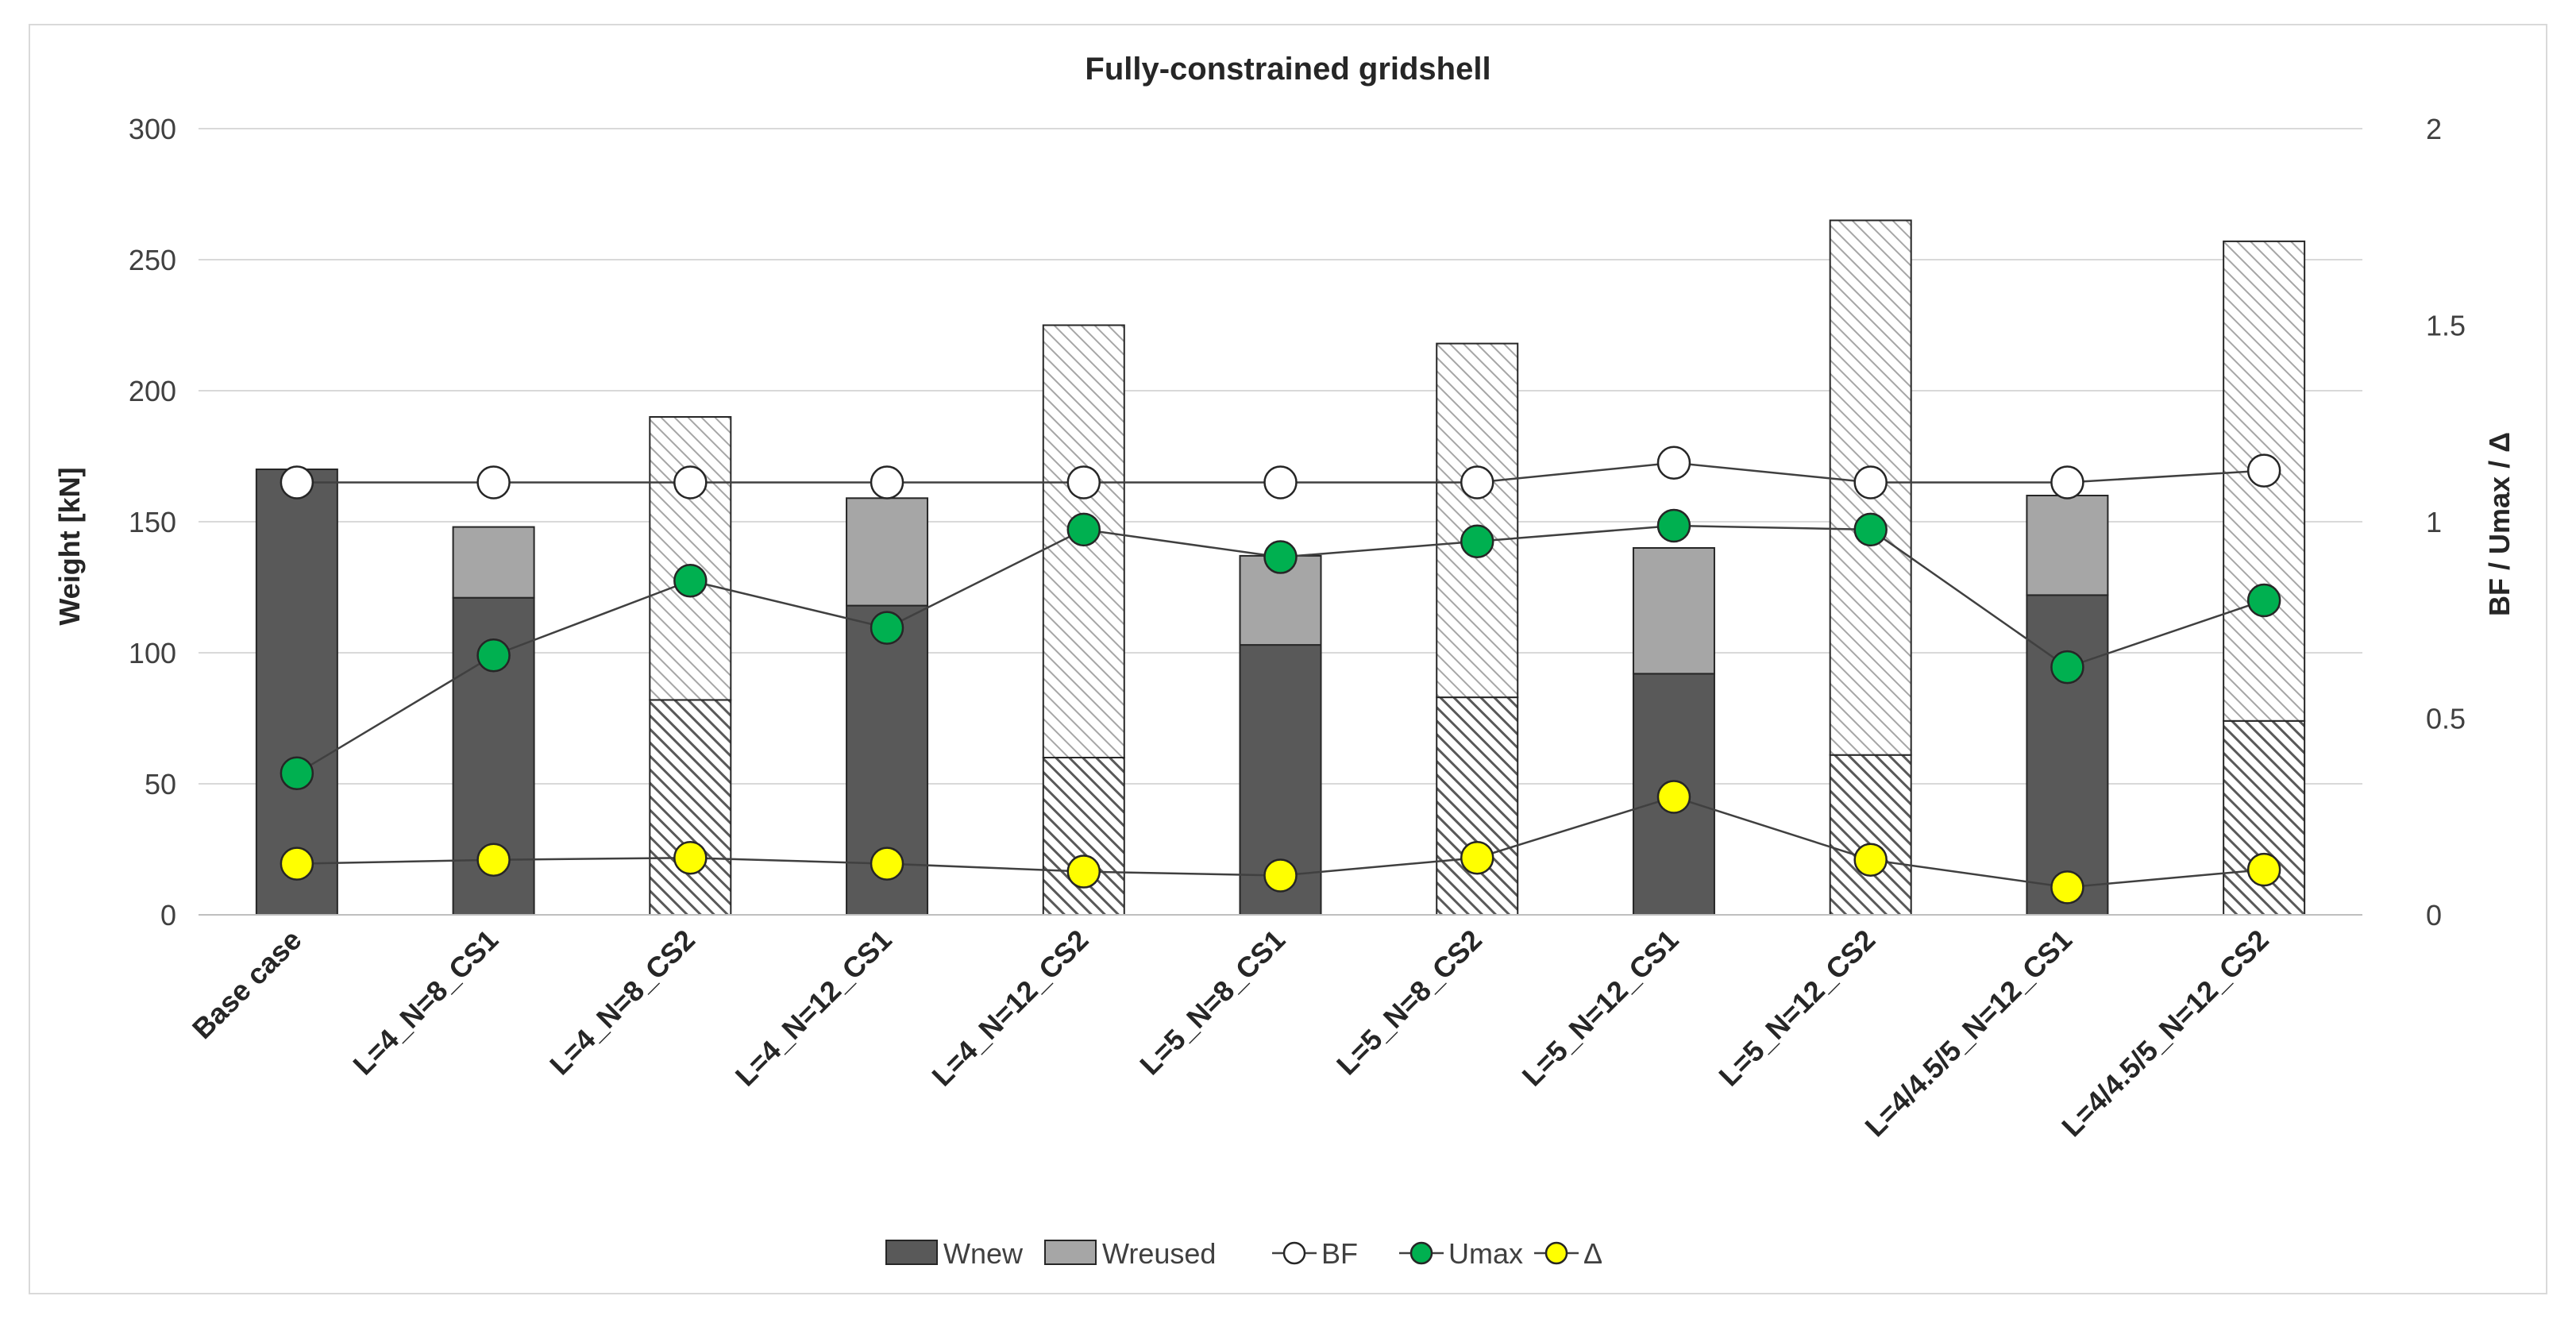 Image resolution: width=2576 pixels, height=1323 pixels. Describe the element at coordinates (1485, 1253) in the screenshot. I see `legend-label: Umax` at that location.